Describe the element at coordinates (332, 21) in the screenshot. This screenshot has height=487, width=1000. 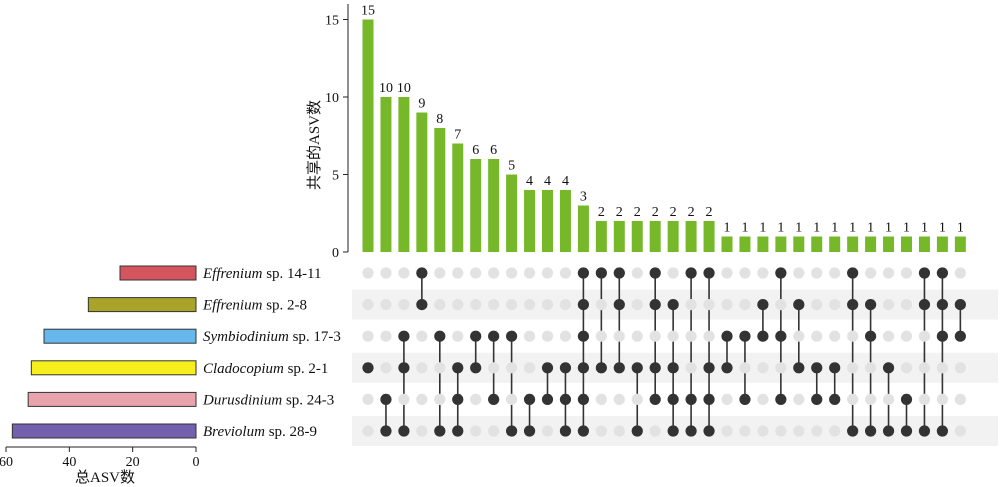
I see `y-tick-label: 15` at that location.